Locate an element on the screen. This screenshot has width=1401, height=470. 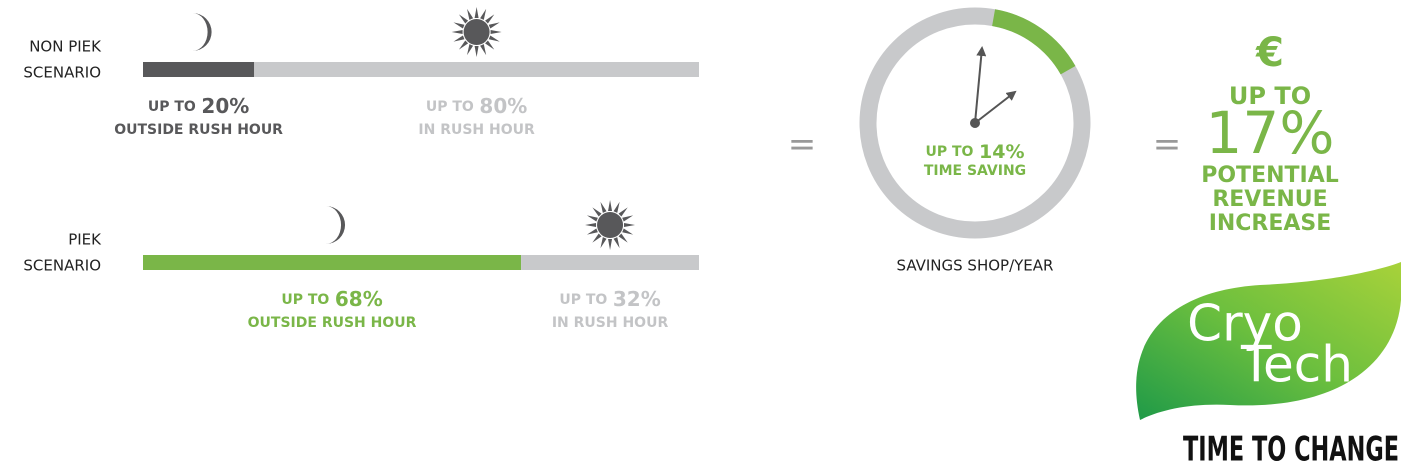
logo-bottom: Tech is located at coordinates (1296, 365).